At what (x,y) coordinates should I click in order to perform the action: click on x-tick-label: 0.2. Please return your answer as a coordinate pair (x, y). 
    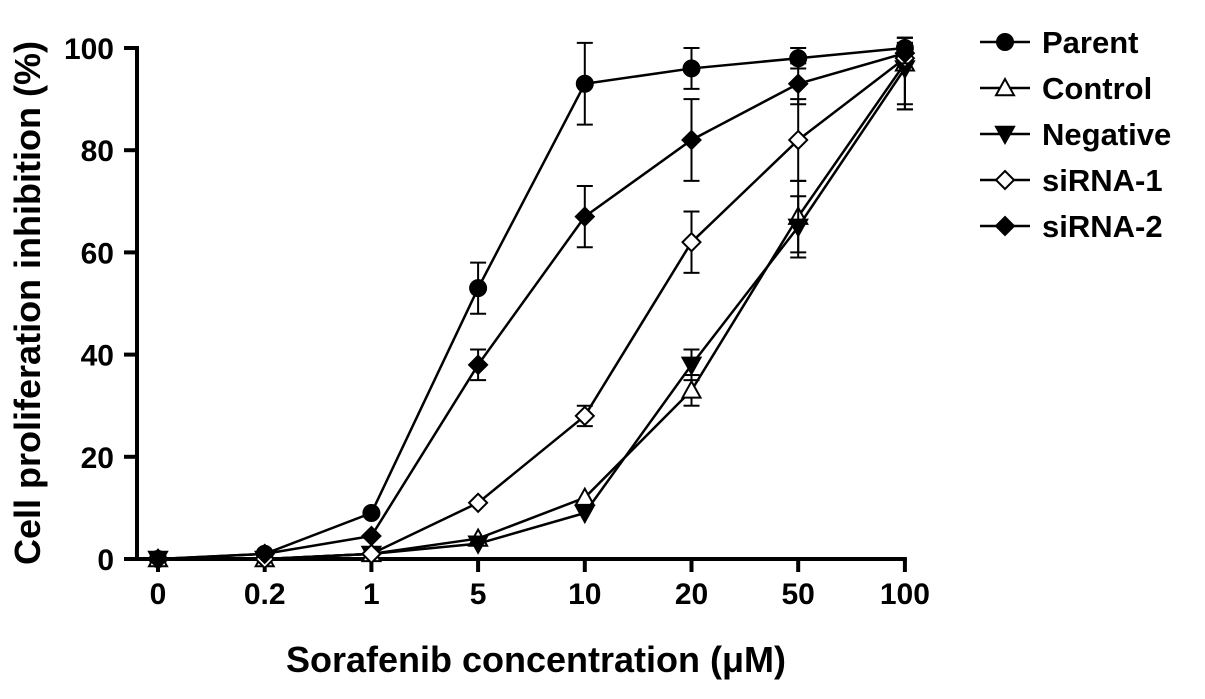
    Looking at the image, I should click on (265, 594).